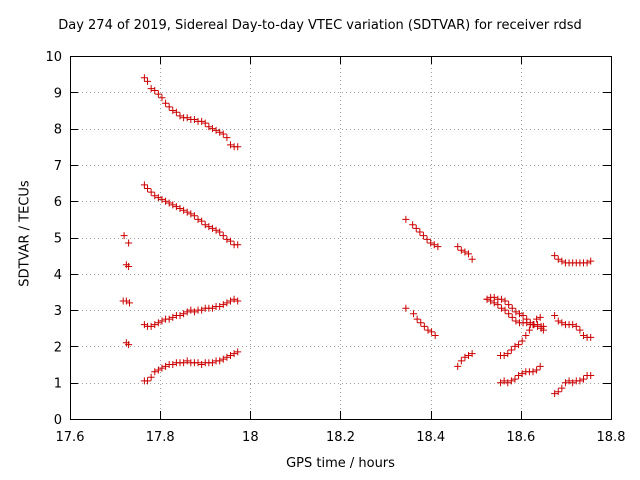 The height and width of the screenshot is (480, 640). I want to click on series-sat-s, so click(573, 384).